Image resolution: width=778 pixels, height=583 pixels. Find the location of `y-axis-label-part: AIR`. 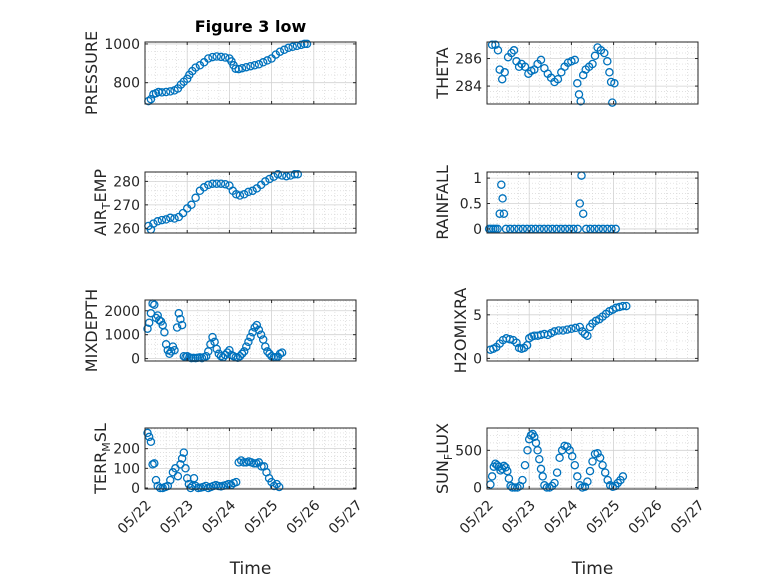

y-axis-label-part: AIR is located at coordinates (100, 222).